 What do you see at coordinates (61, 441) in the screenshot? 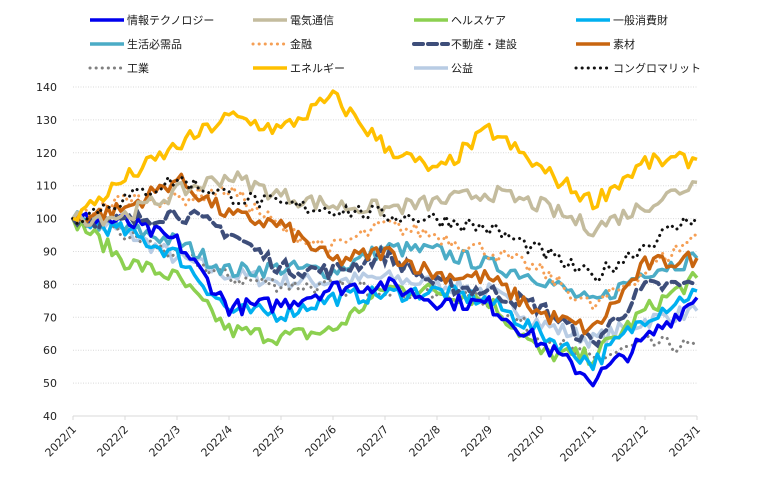
I see `x-tick-label: 2022/1` at bounding box center [61, 441].